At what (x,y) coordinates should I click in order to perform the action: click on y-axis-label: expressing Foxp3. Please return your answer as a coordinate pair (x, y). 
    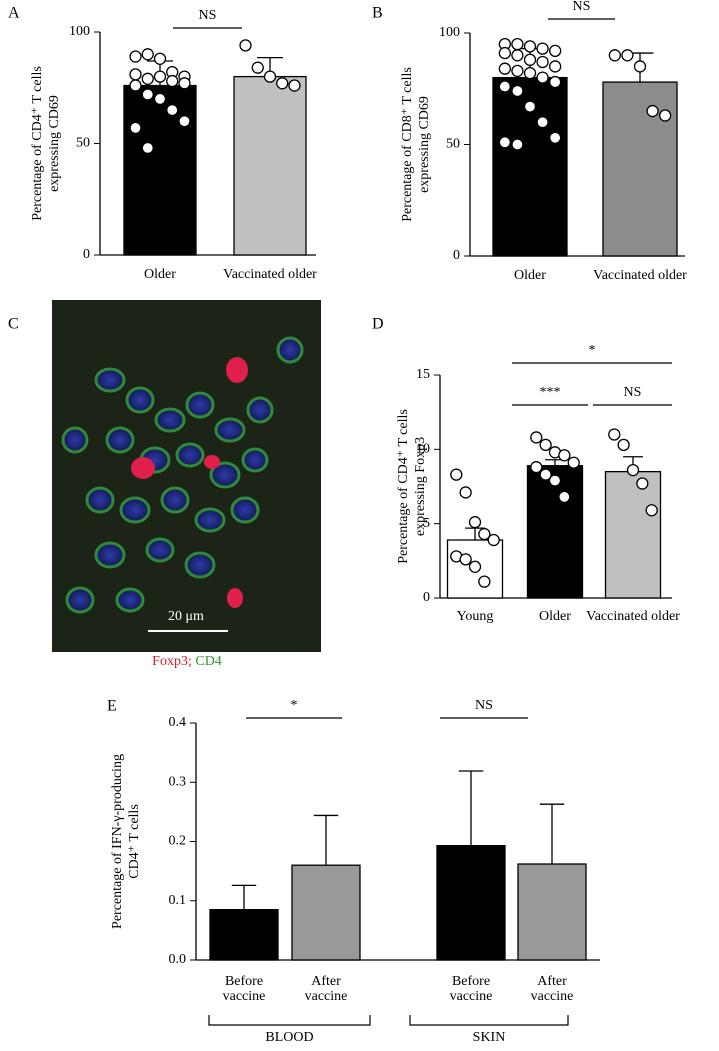
    Looking at the image, I should click on (420, 486).